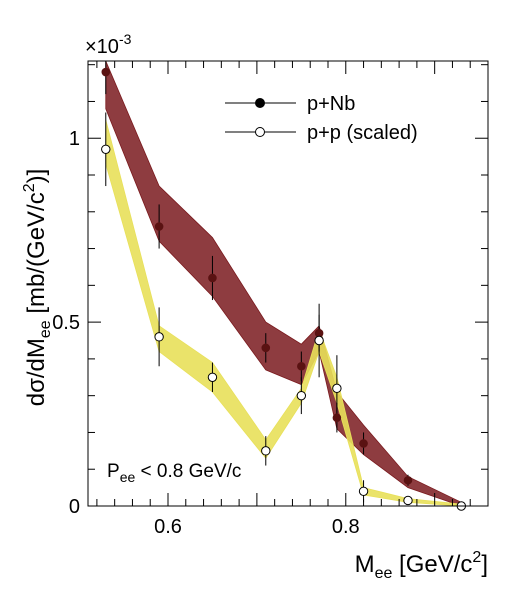 The width and height of the screenshot is (519, 589). What do you see at coordinates (331, 104) in the screenshot?
I see `legend-label-pnb: p+Nb` at bounding box center [331, 104].